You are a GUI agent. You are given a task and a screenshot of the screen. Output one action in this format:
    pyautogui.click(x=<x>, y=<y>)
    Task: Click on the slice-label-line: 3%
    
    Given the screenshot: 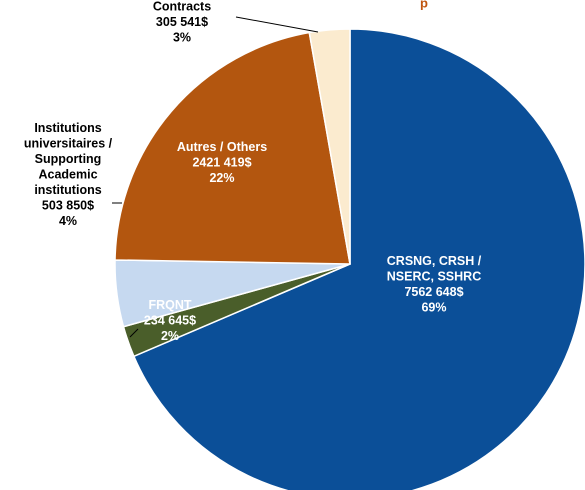 What is the action you would take?
    pyautogui.click(x=182, y=38)
    